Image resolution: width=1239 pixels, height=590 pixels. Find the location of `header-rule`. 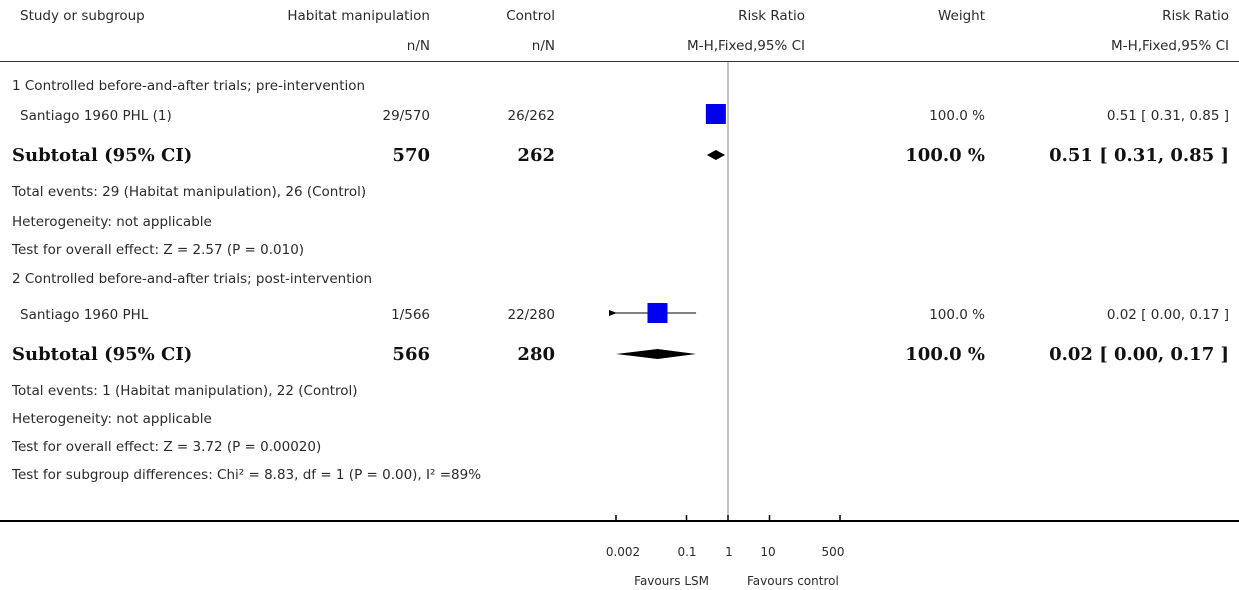

header-rule is located at coordinates (619, 61).